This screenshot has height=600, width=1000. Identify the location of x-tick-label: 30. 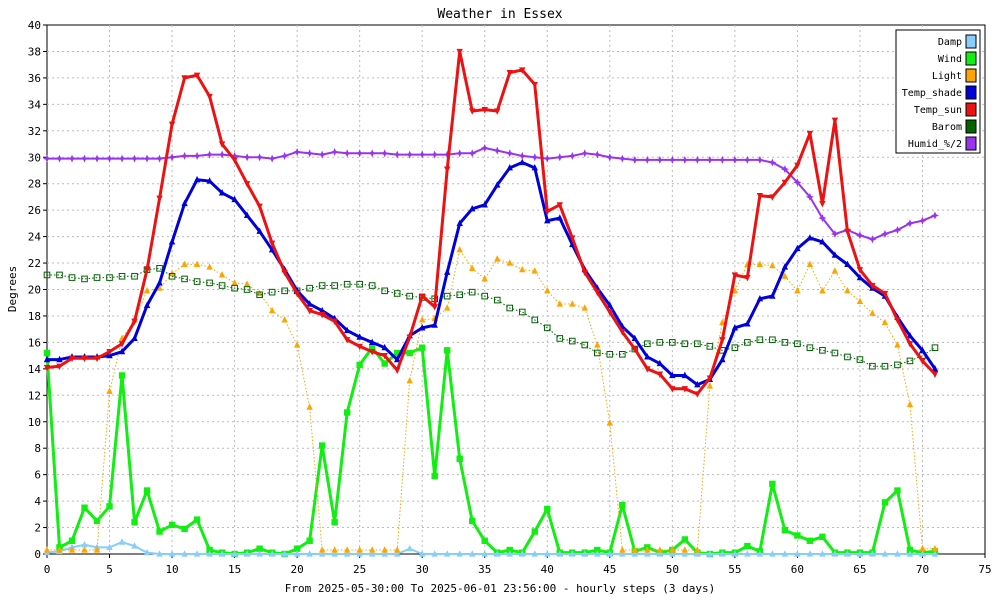
(422, 569).